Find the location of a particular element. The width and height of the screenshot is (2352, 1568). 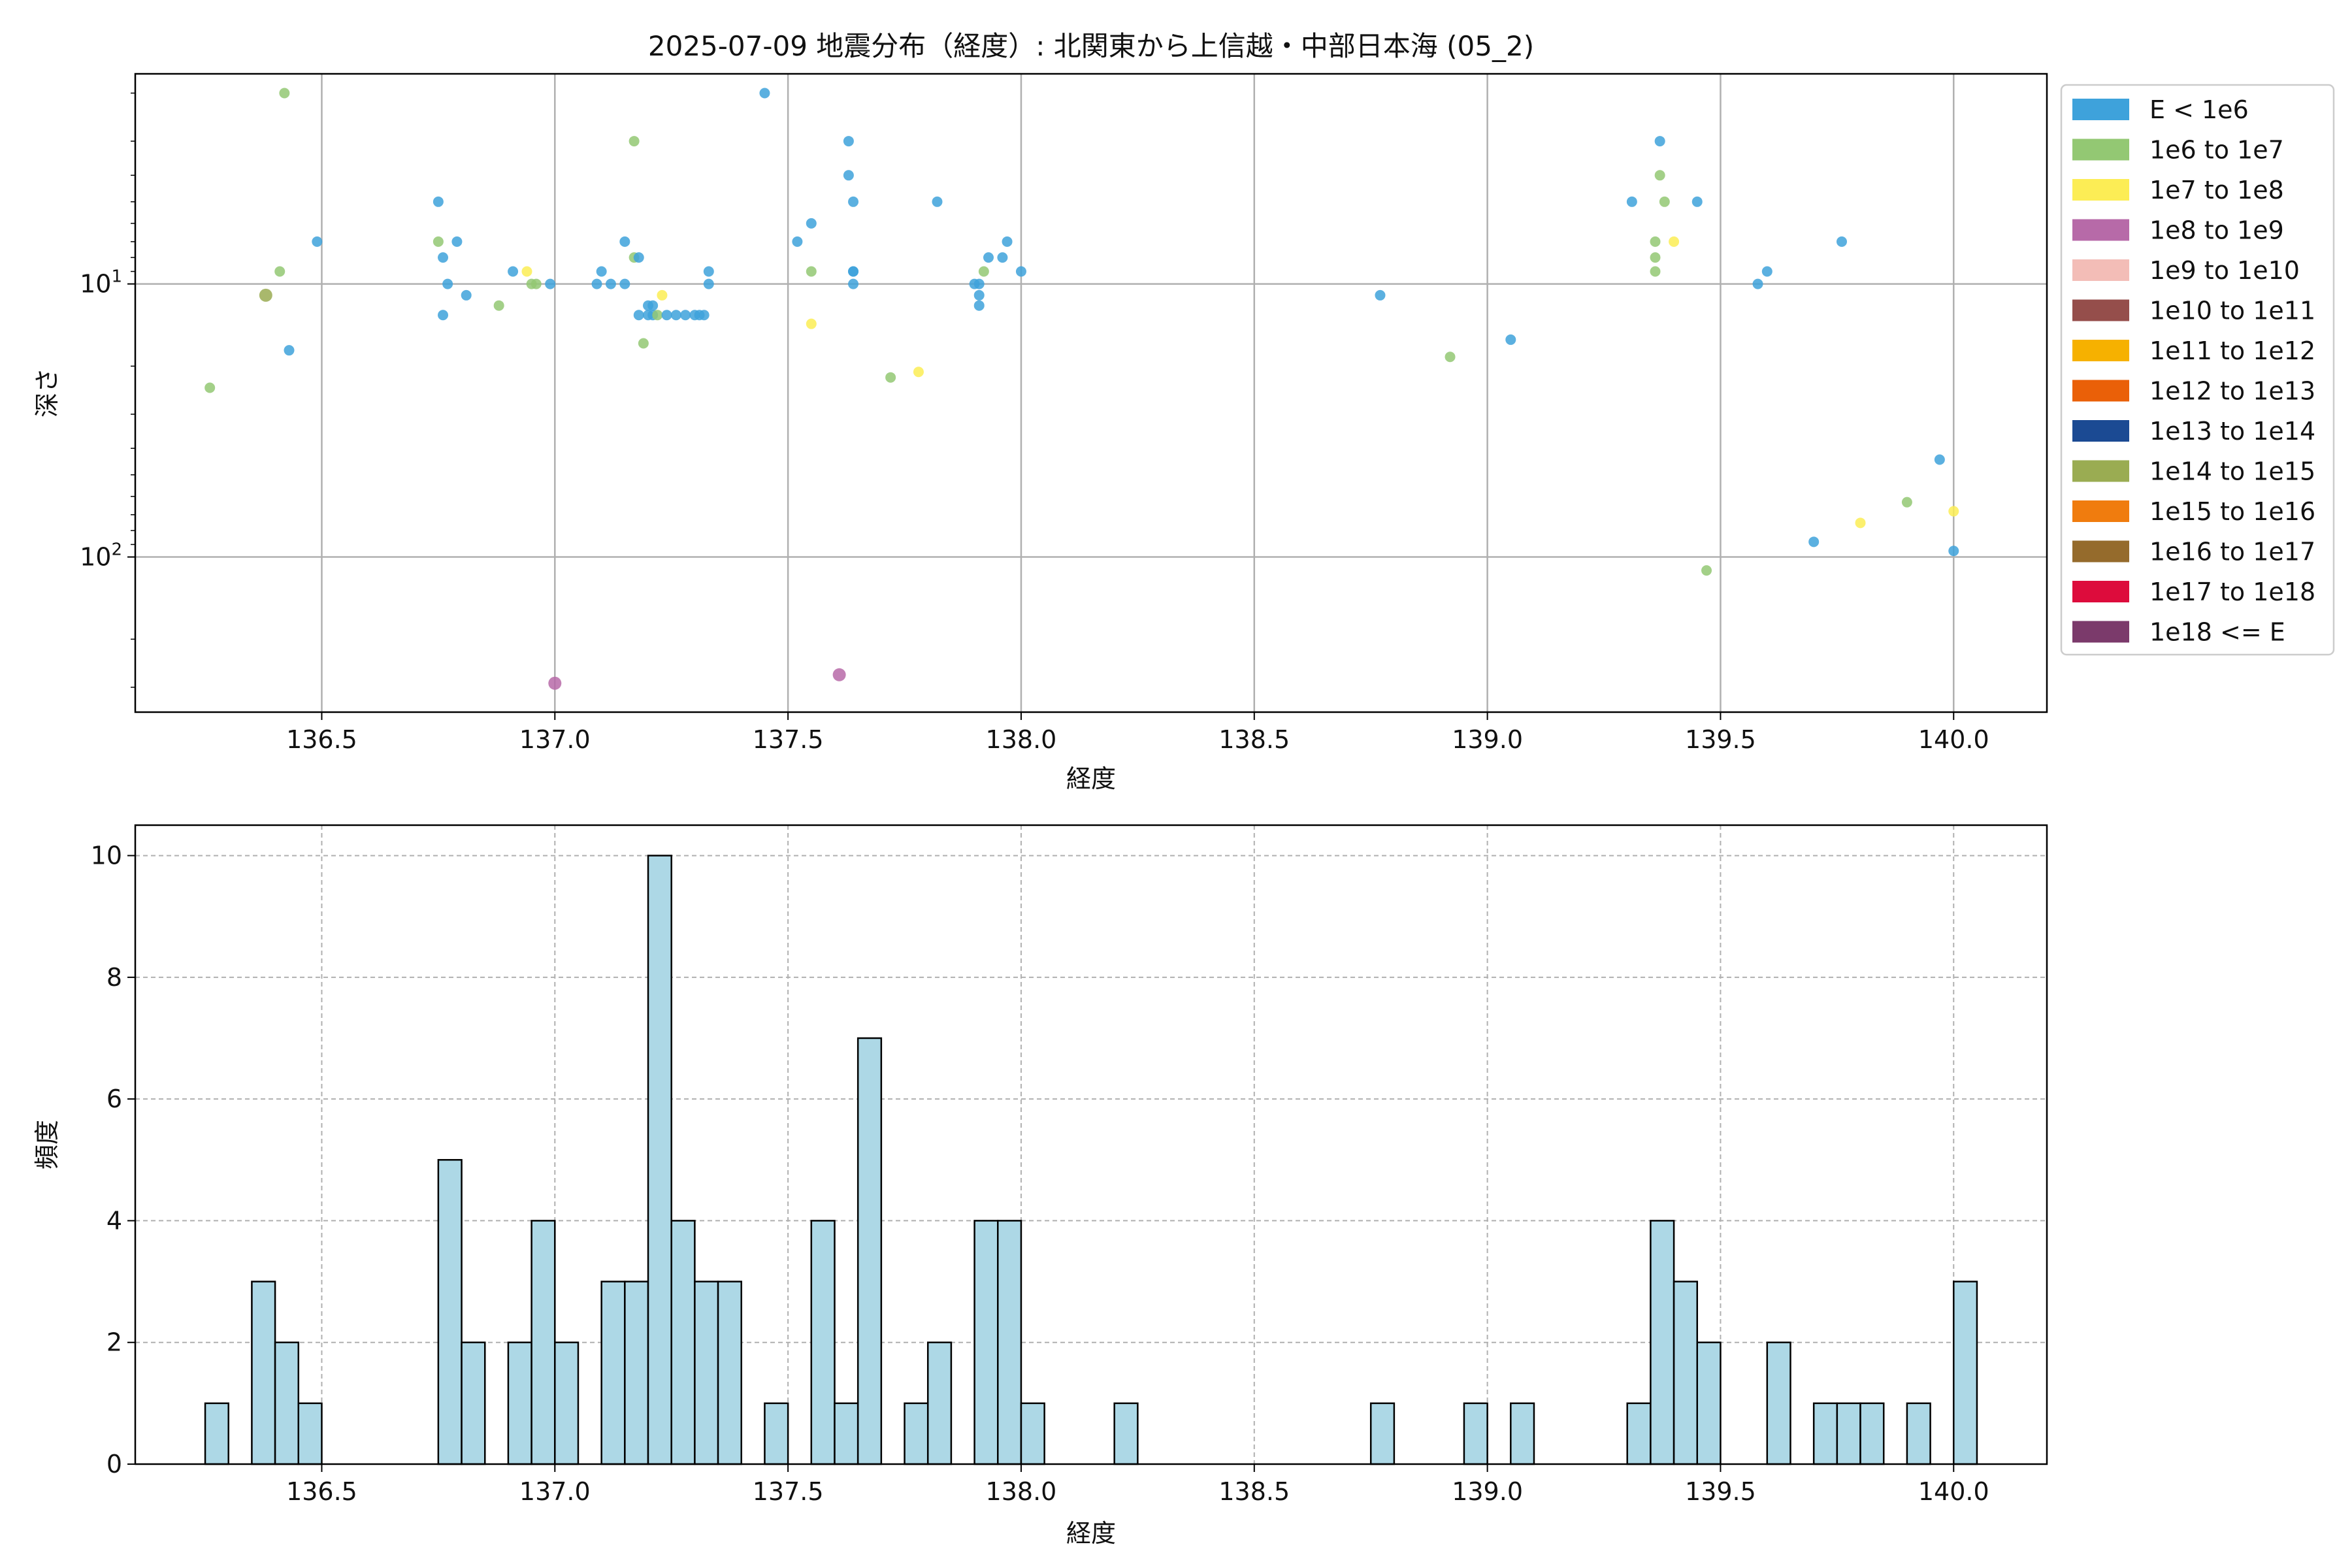

histogram-y-tick-label: 10 is located at coordinates (106, 855).